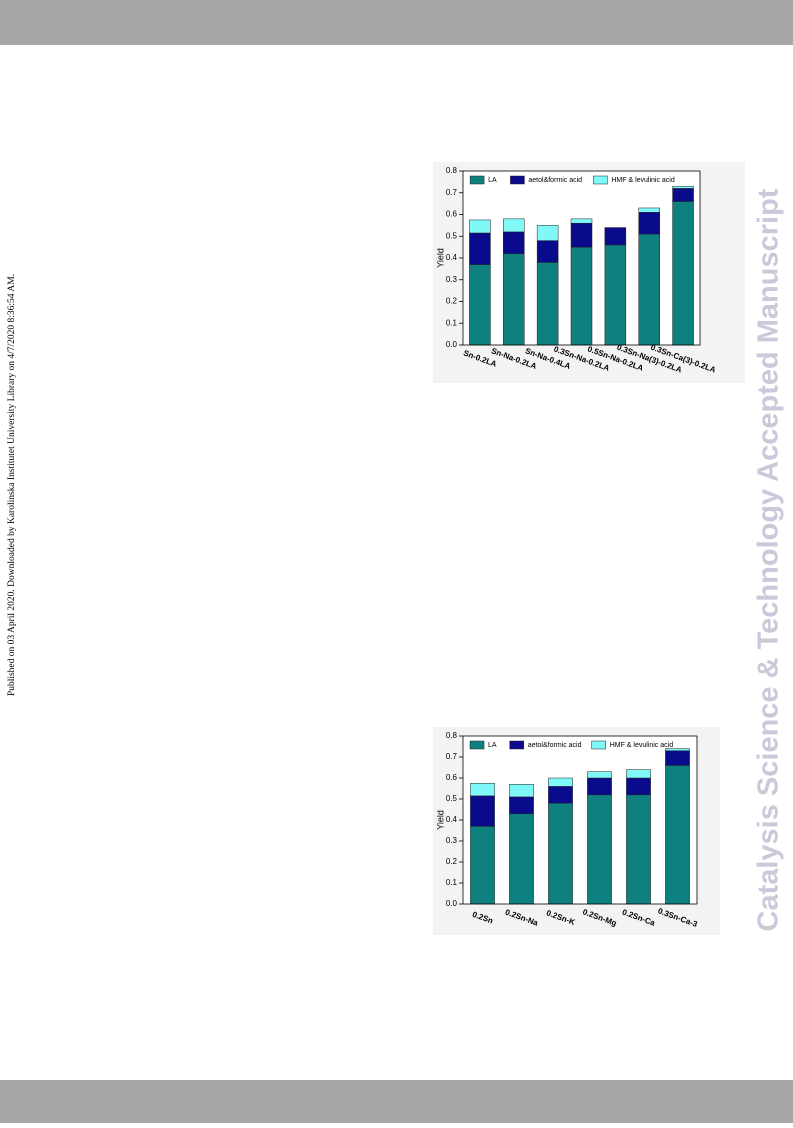 The height and width of the screenshot is (1128, 793). What do you see at coordinates (396, 1101) in the screenshot?
I see `bottom-bar` at bounding box center [396, 1101].